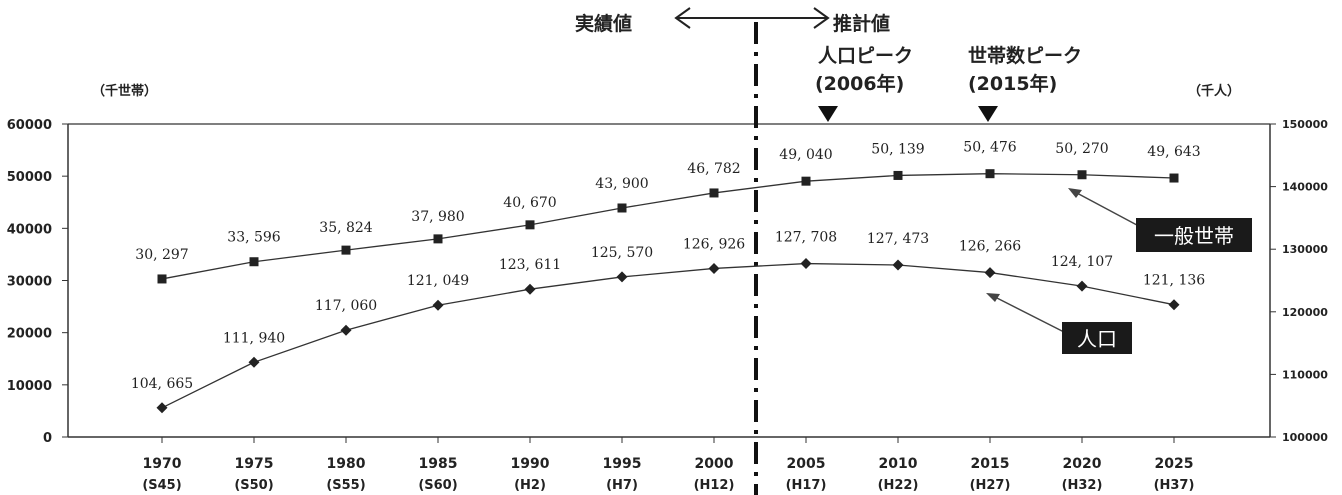 This screenshot has height=495, width=1342. Describe the element at coordinates (29, 334) in the screenshot. I see `left-tick-label: 20000` at that location.